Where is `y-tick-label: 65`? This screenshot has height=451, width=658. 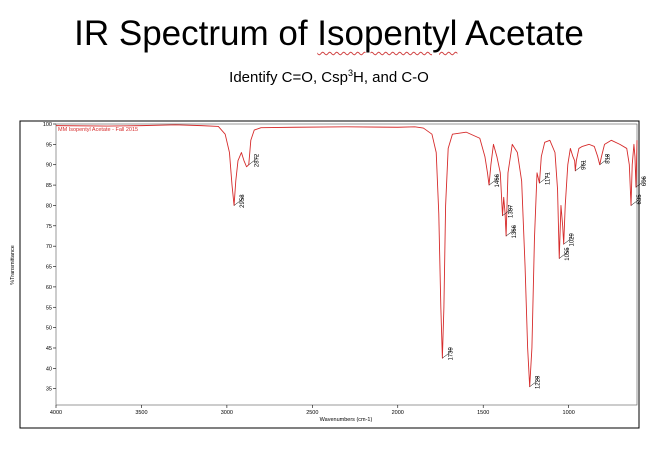 y-tick-label: 65 is located at coordinates (49, 268).